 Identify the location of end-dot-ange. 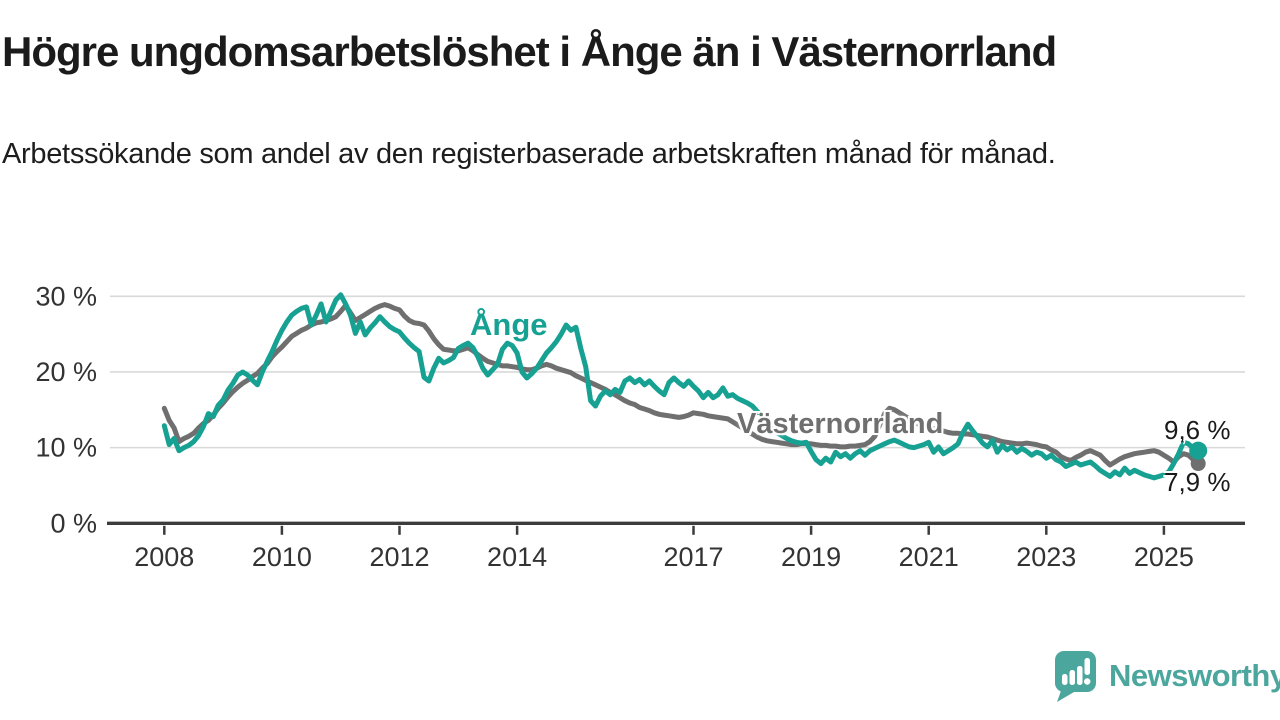
(1198, 450).